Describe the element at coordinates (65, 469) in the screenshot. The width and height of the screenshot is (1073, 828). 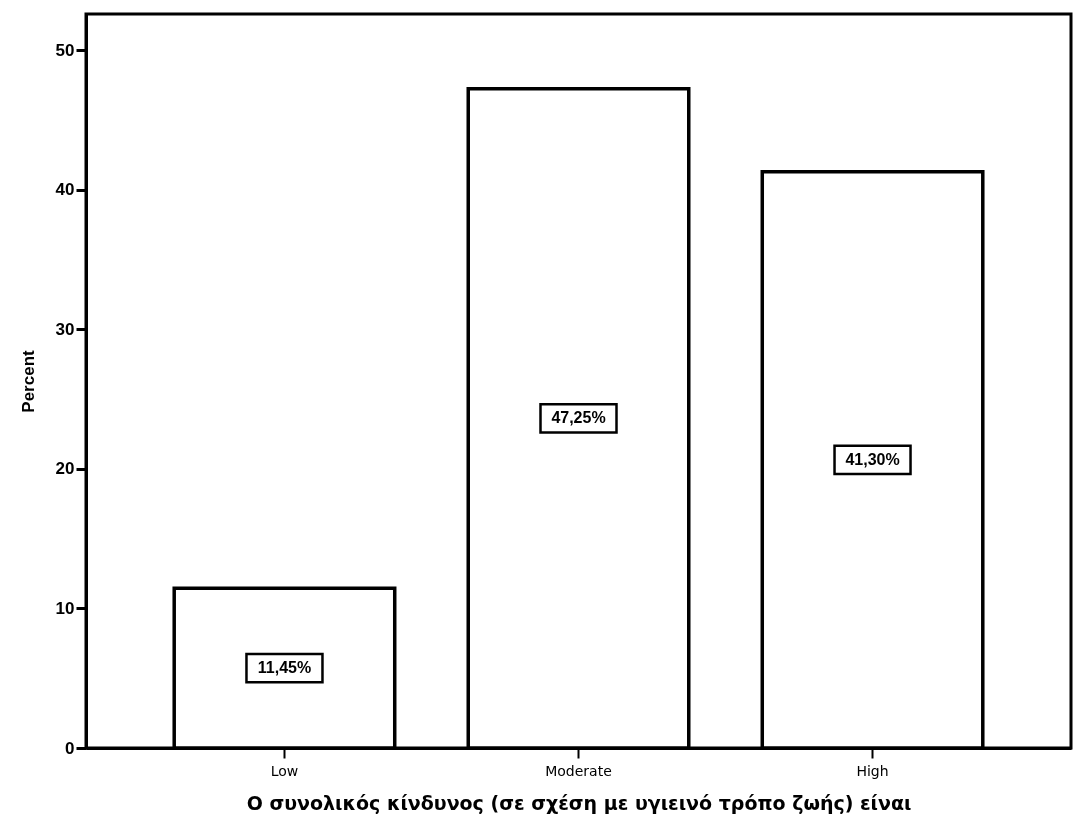
I see `y-tick-label: 20` at that location.